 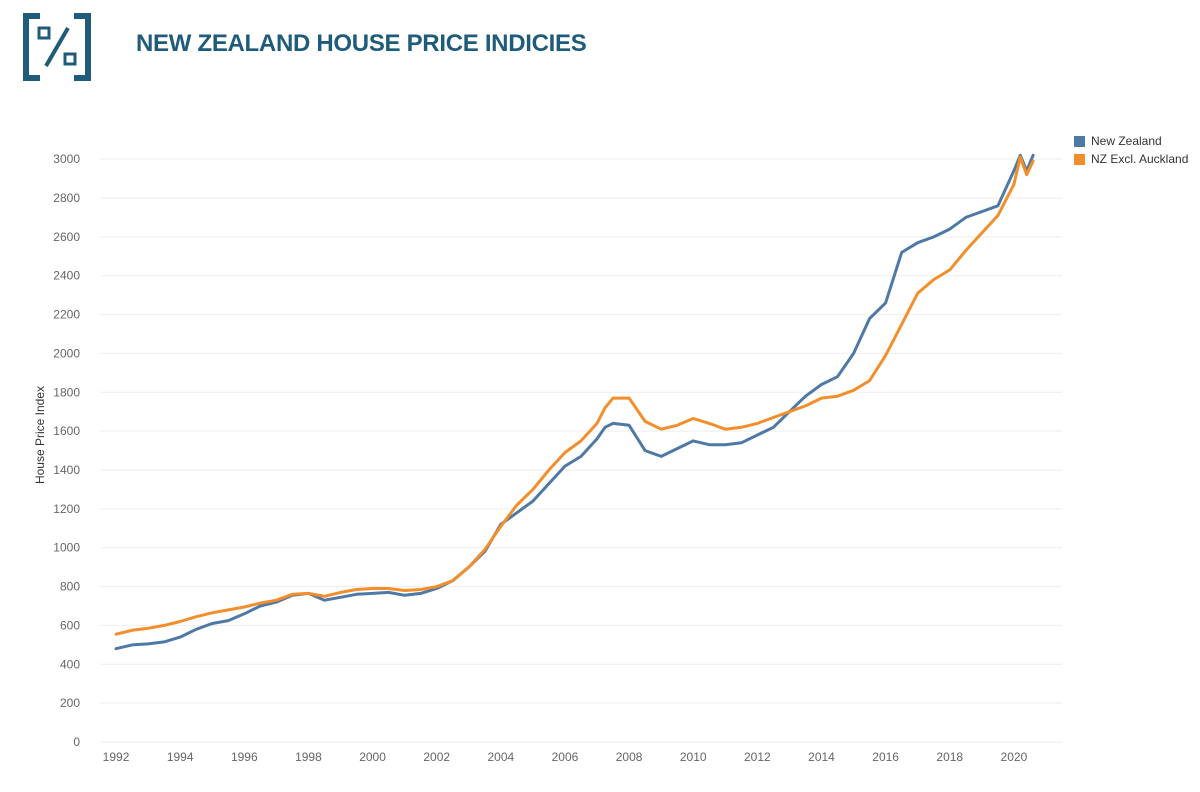 I want to click on page-title: NEW ZEALAND HOUSE PRICE INDICIES, so click(x=361, y=43).